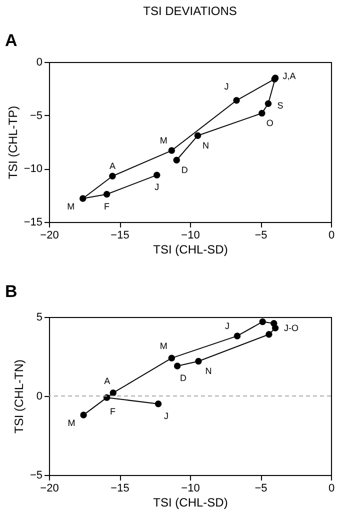 This screenshot has width=347, height=523. What do you see at coordinates (11, 40) in the screenshot?
I see `text: A` at bounding box center [11, 40].